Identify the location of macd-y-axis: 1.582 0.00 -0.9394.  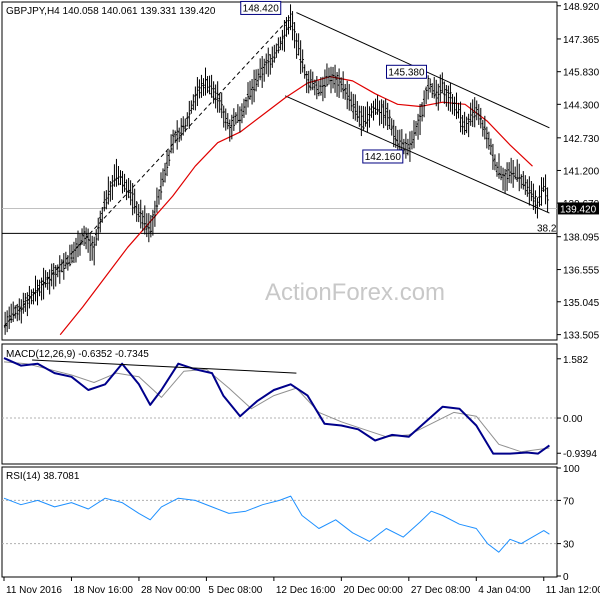
(577, 407).